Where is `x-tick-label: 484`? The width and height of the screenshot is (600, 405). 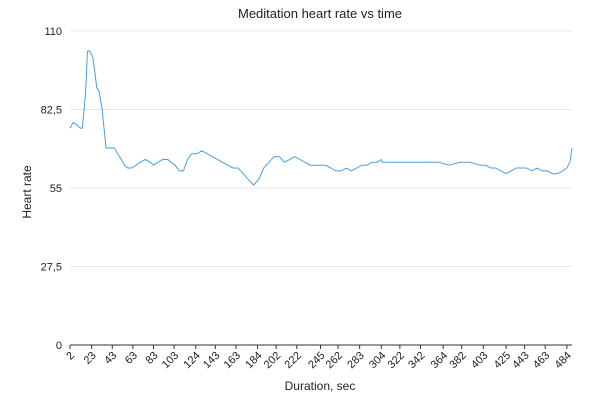
x-tick-label: 484 is located at coordinates (563, 360).